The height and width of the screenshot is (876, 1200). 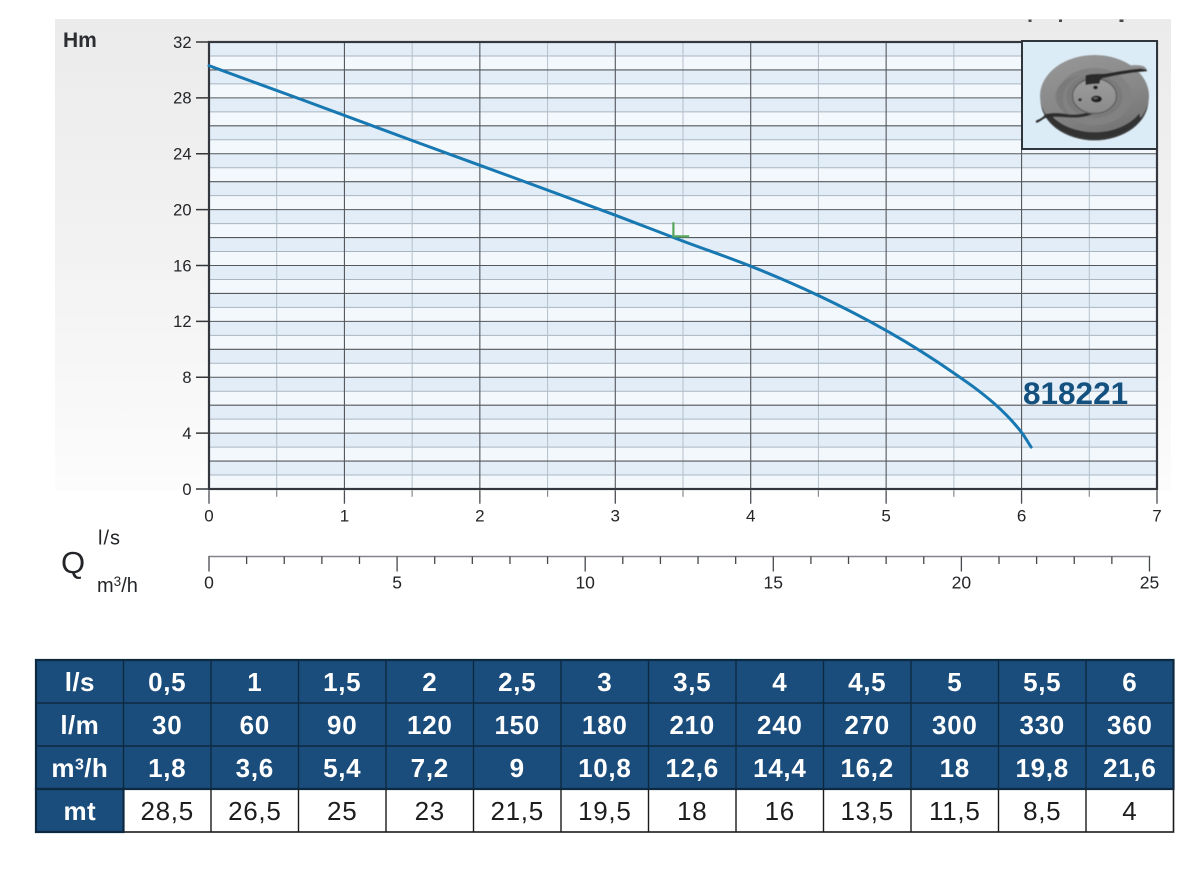 What do you see at coordinates (255, 768) in the screenshot?
I see `svg-text: 3,6` at bounding box center [255, 768].